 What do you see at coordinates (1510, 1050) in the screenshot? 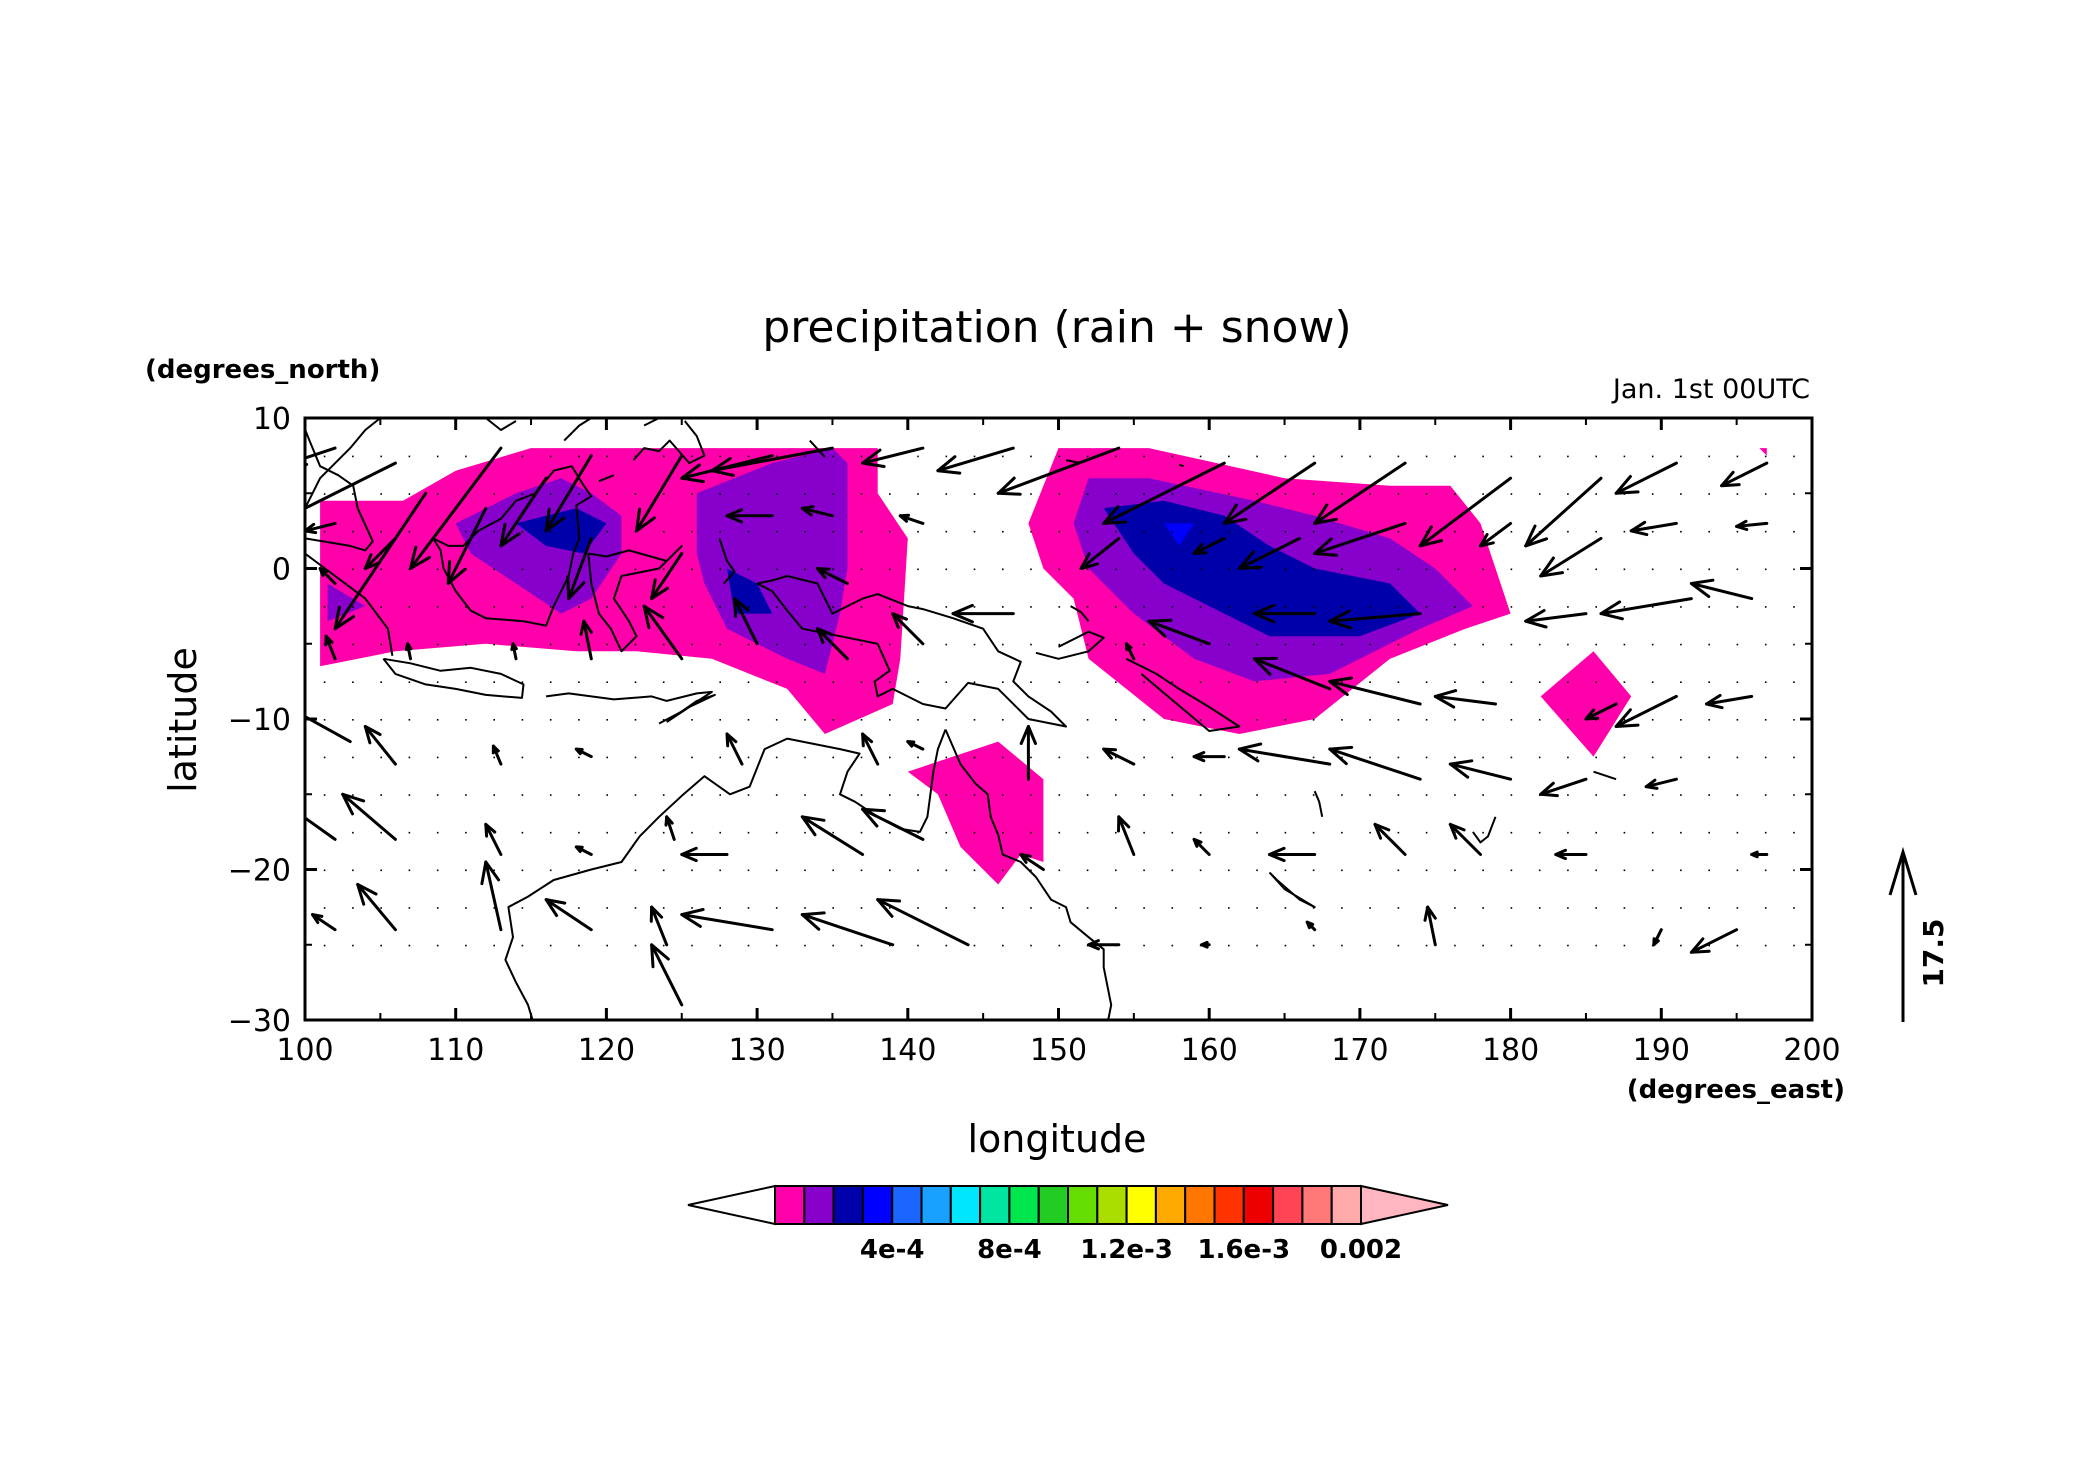
I see `x-tick-label: 180` at bounding box center [1510, 1050].